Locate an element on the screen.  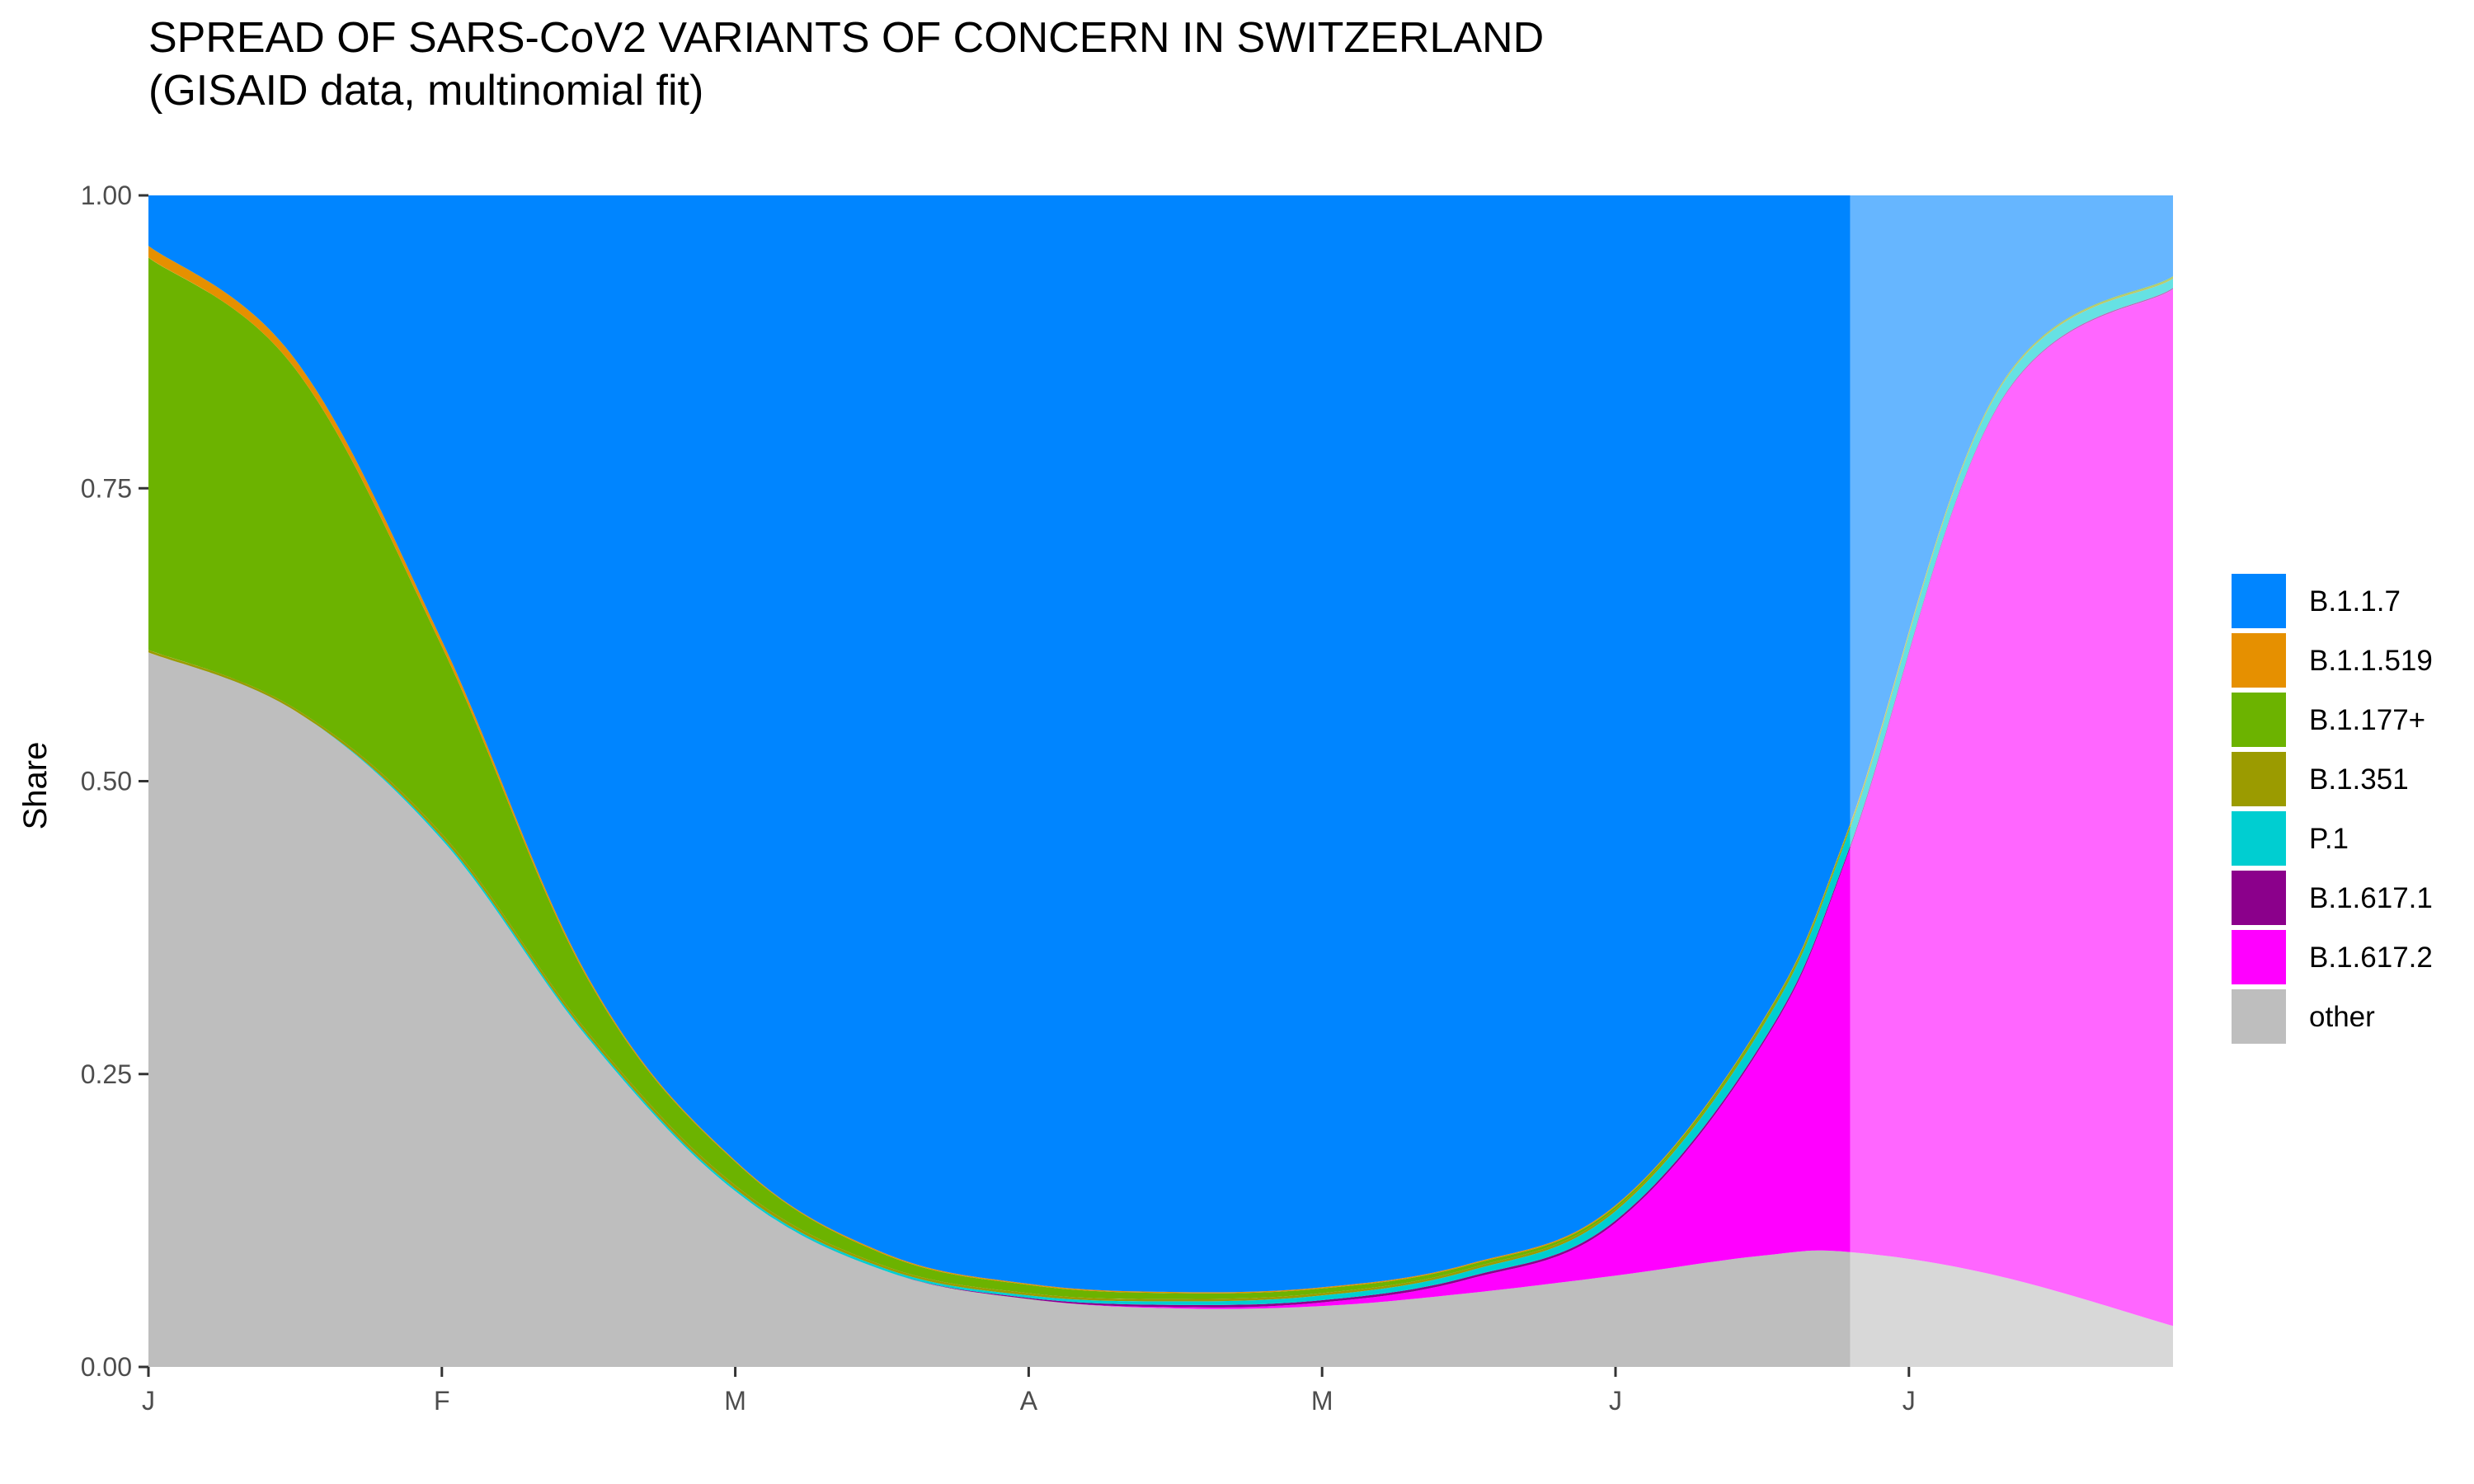
y-tick-label: 0.25 is located at coordinates (106, 1074).